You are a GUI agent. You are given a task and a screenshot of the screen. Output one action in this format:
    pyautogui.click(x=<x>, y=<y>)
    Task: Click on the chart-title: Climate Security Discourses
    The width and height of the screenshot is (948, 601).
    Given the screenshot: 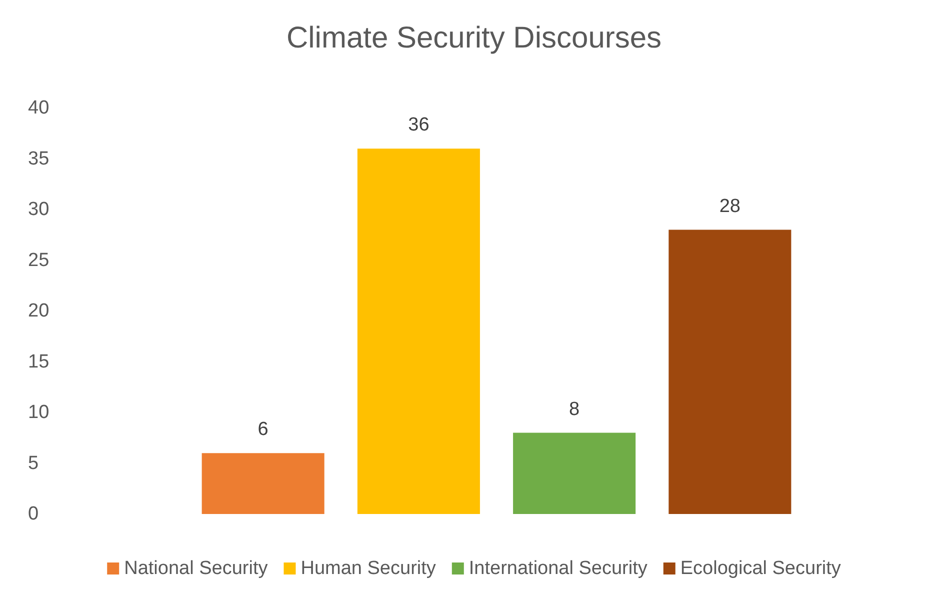 What is the action you would take?
    pyautogui.click(x=474, y=38)
    